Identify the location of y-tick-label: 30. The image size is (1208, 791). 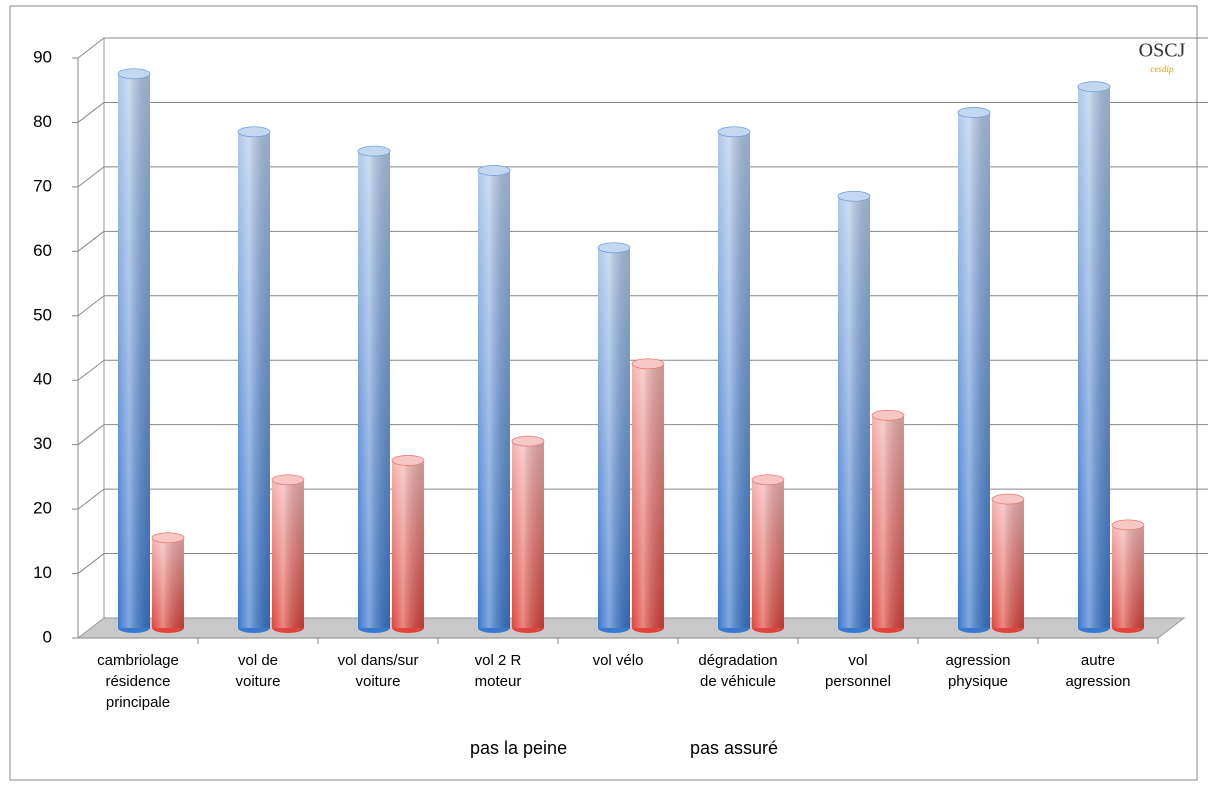
(42, 443).